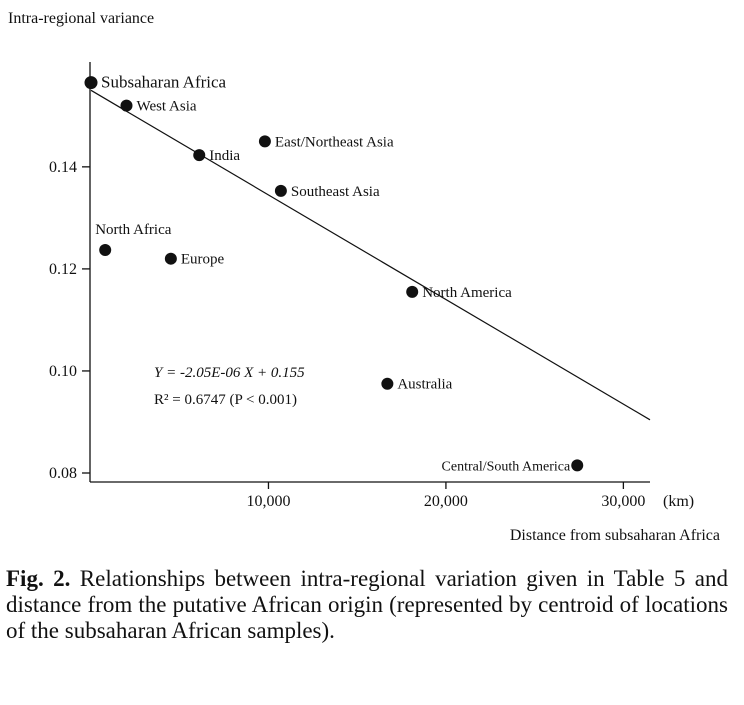 The width and height of the screenshot is (744, 705). I want to click on x-ticks: 10,000 20,000 30,000, so click(445, 496).